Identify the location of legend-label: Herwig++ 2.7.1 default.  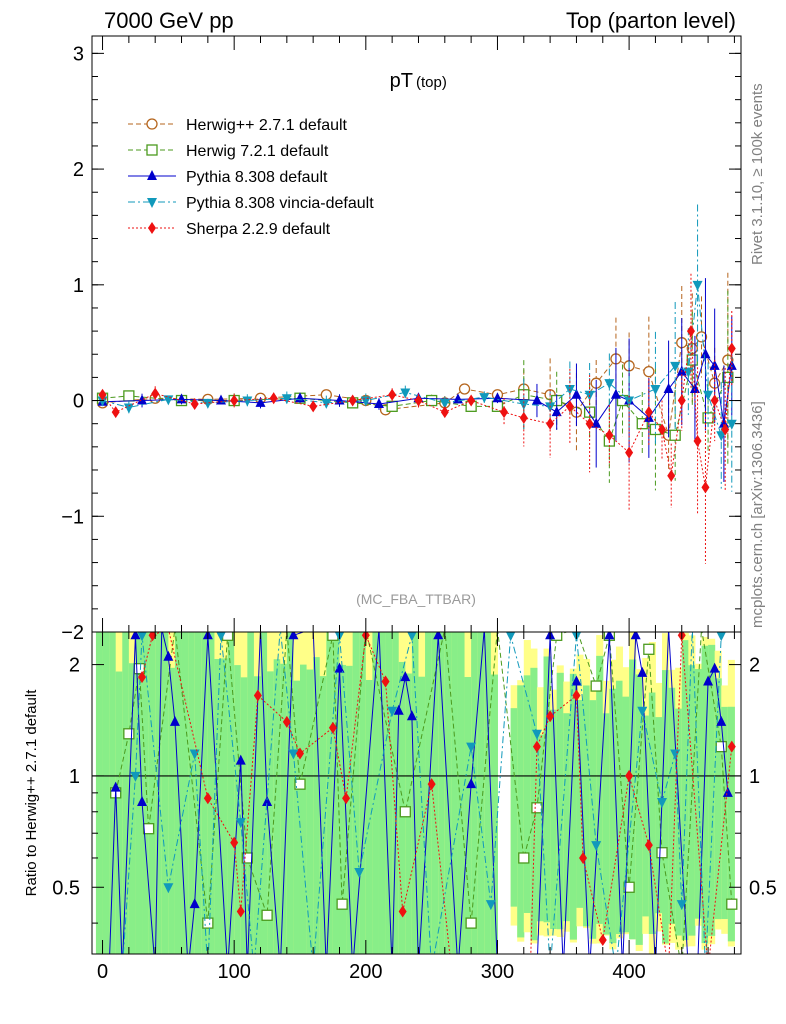
(267, 125).